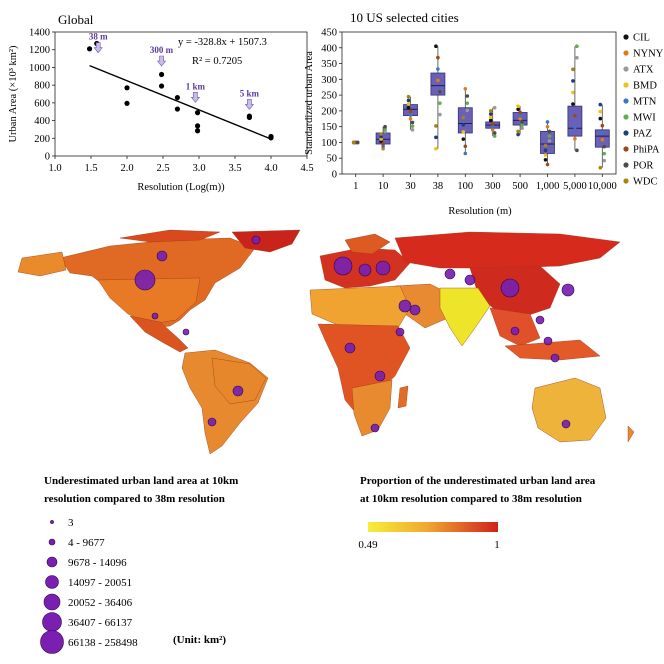 This screenshot has height=664, width=664. Describe the element at coordinates (480, 211) in the screenshot. I see `boxplot-x-axis-label: Resolution (m)` at that location.